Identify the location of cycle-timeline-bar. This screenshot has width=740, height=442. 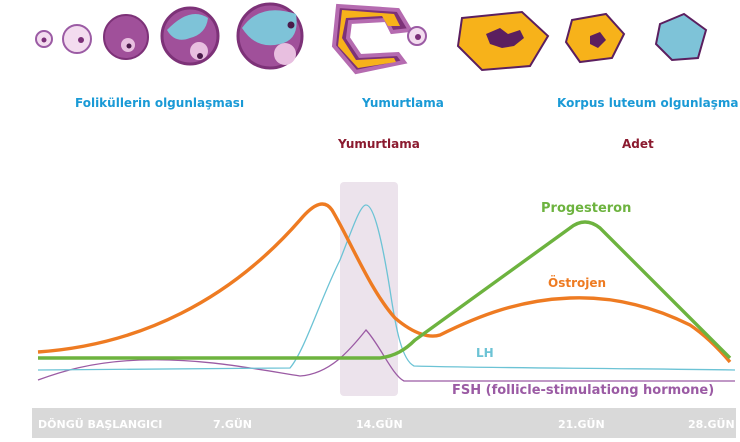
(384, 423).